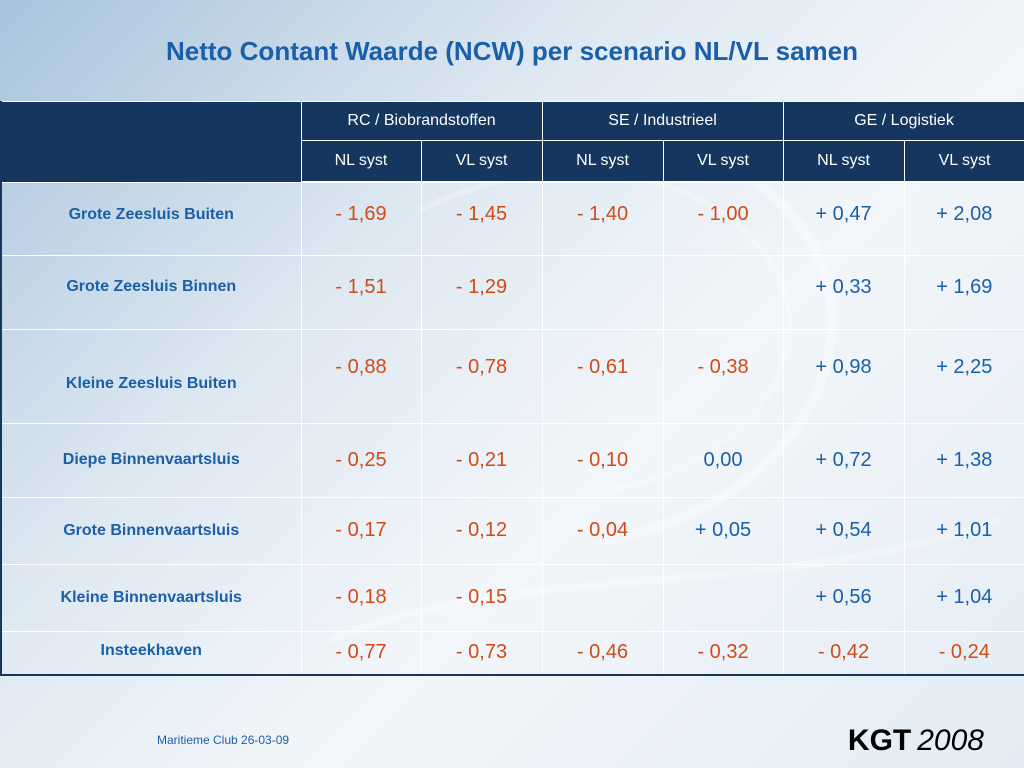  Describe the element at coordinates (151, 460) in the screenshot. I see `row-label: Diepe Binnenvaartsluis` at that location.